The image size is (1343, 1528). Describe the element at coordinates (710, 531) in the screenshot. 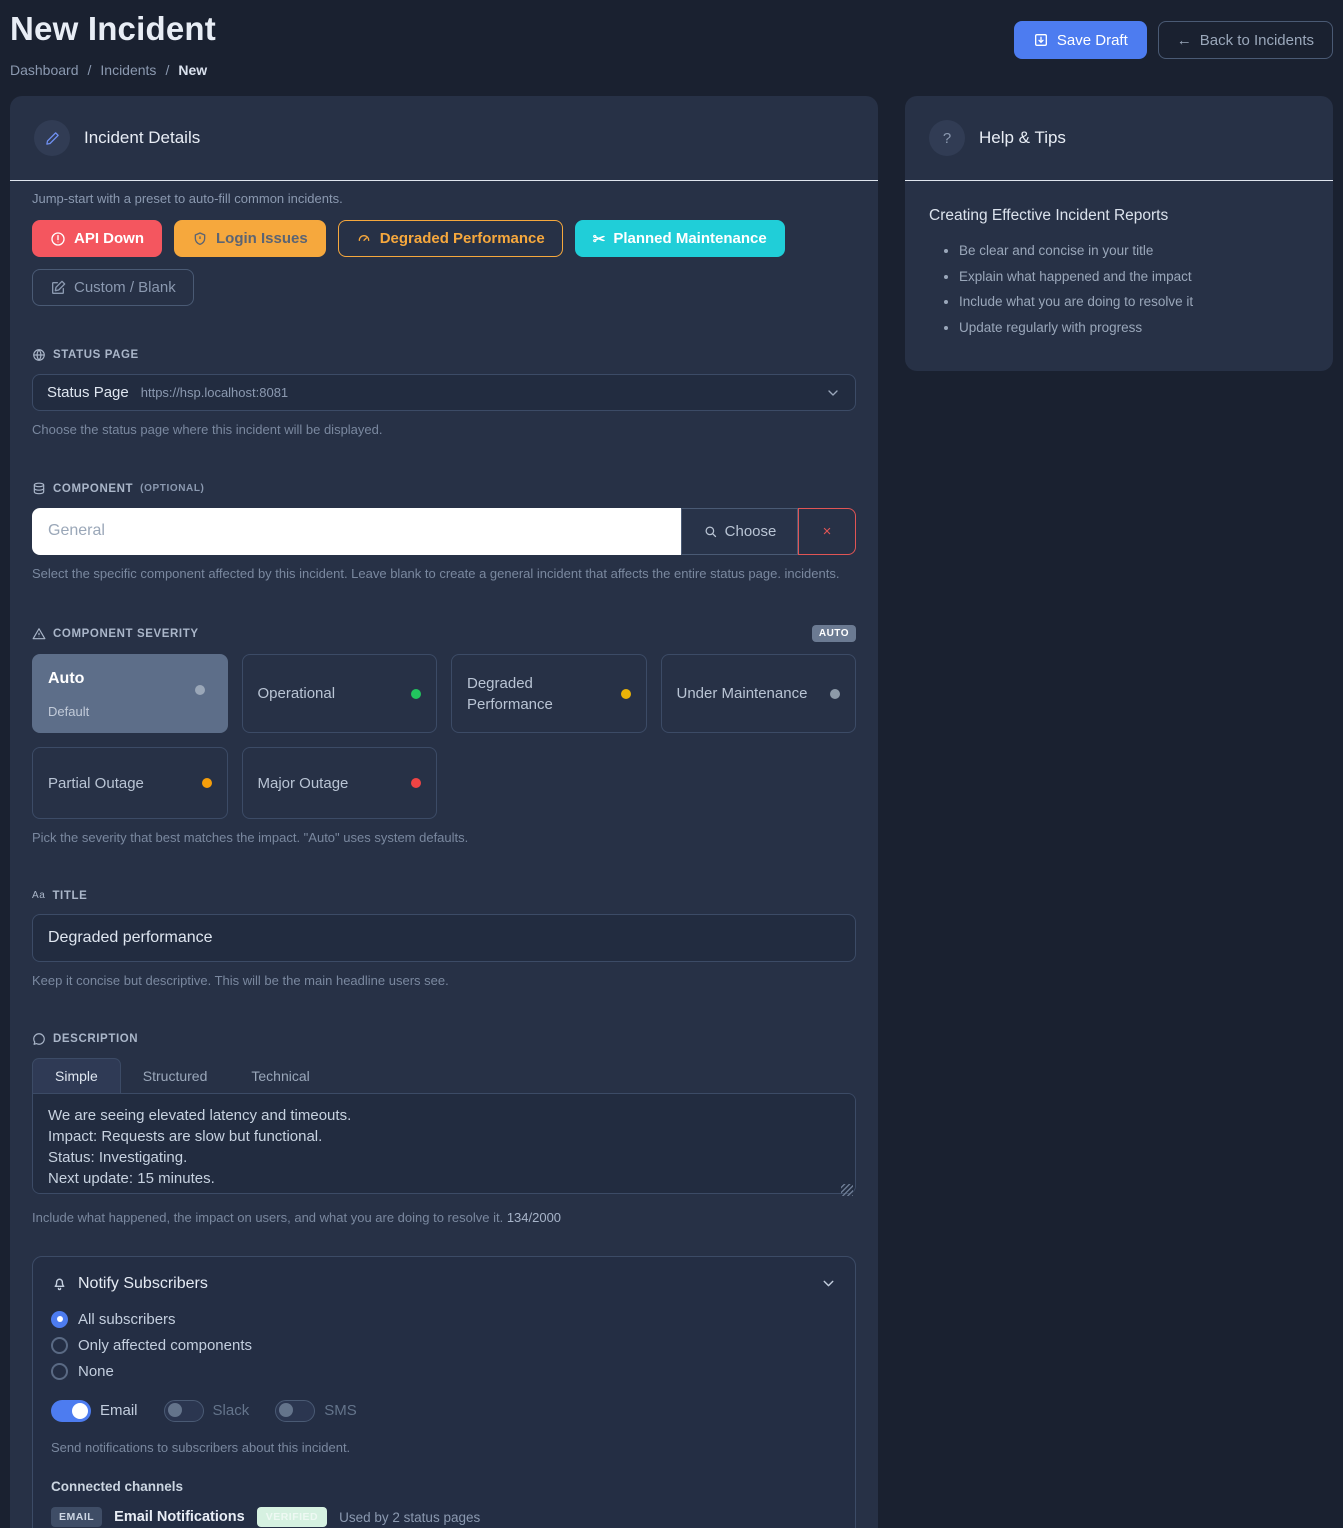

I see `search-icon` at that location.